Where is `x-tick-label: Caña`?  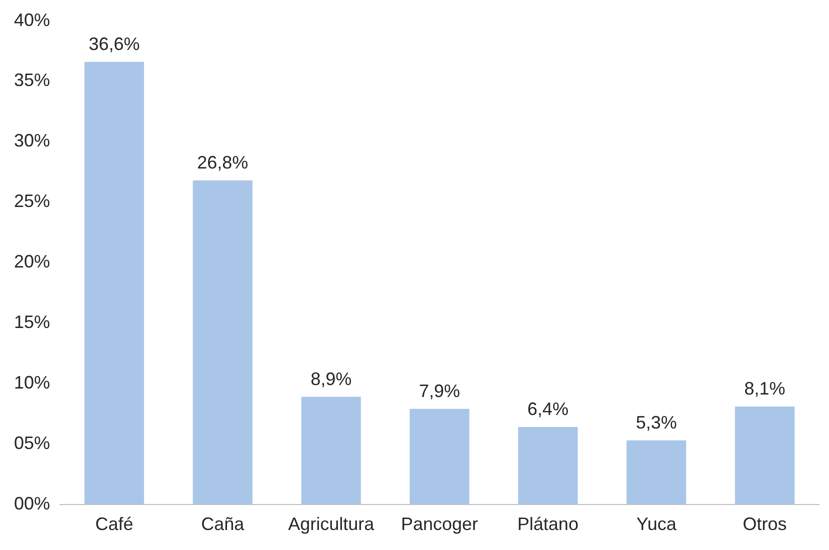
x-tick-label: Caña is located at coordinates (223, 524).